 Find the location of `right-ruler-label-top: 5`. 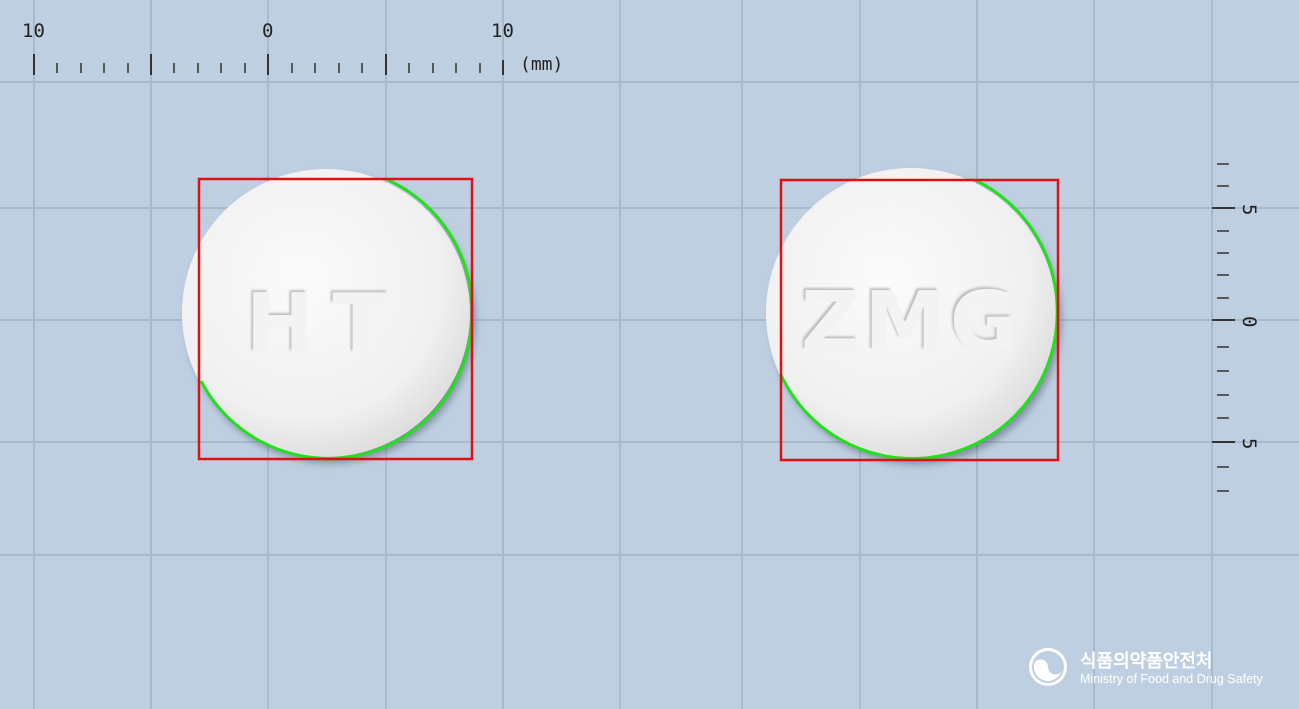

right-ruler-label-top: 5 is located at coordinates (1249, 209).